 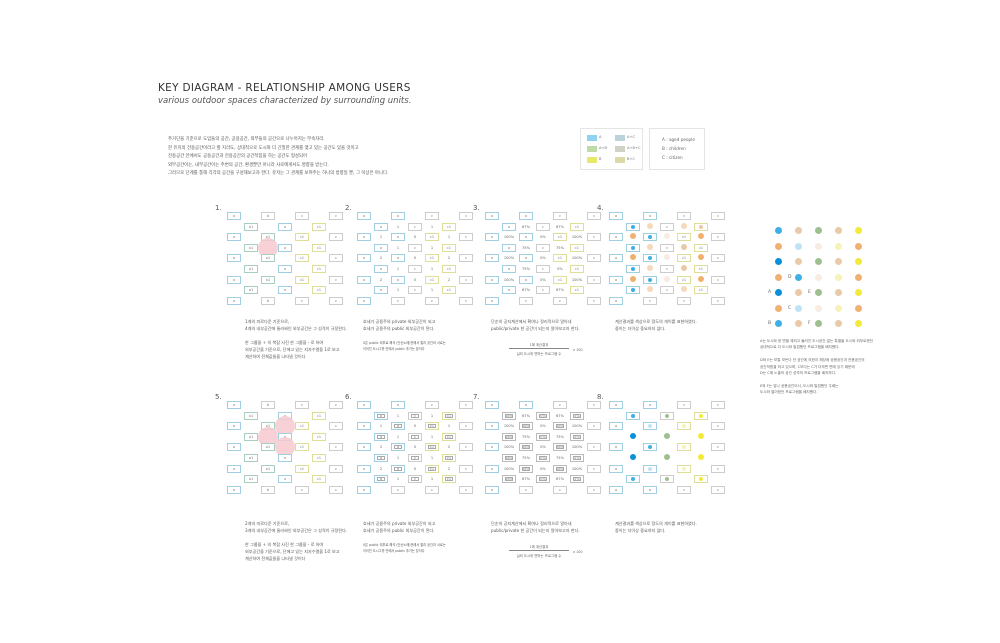 I want to click on panel-number: 1., so click(x=218, y=208).